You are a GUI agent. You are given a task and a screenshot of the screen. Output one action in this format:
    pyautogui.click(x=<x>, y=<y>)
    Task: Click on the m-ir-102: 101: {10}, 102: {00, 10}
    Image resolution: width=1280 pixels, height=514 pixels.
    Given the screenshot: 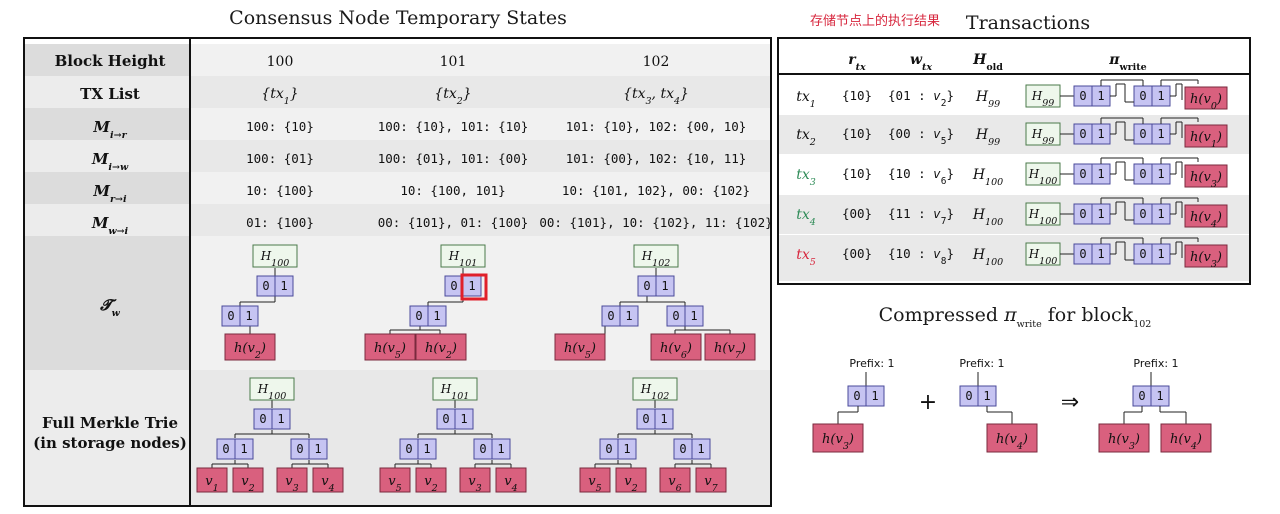 What is the action you would take?
    pyautogui.click(x=656, y=126)
    